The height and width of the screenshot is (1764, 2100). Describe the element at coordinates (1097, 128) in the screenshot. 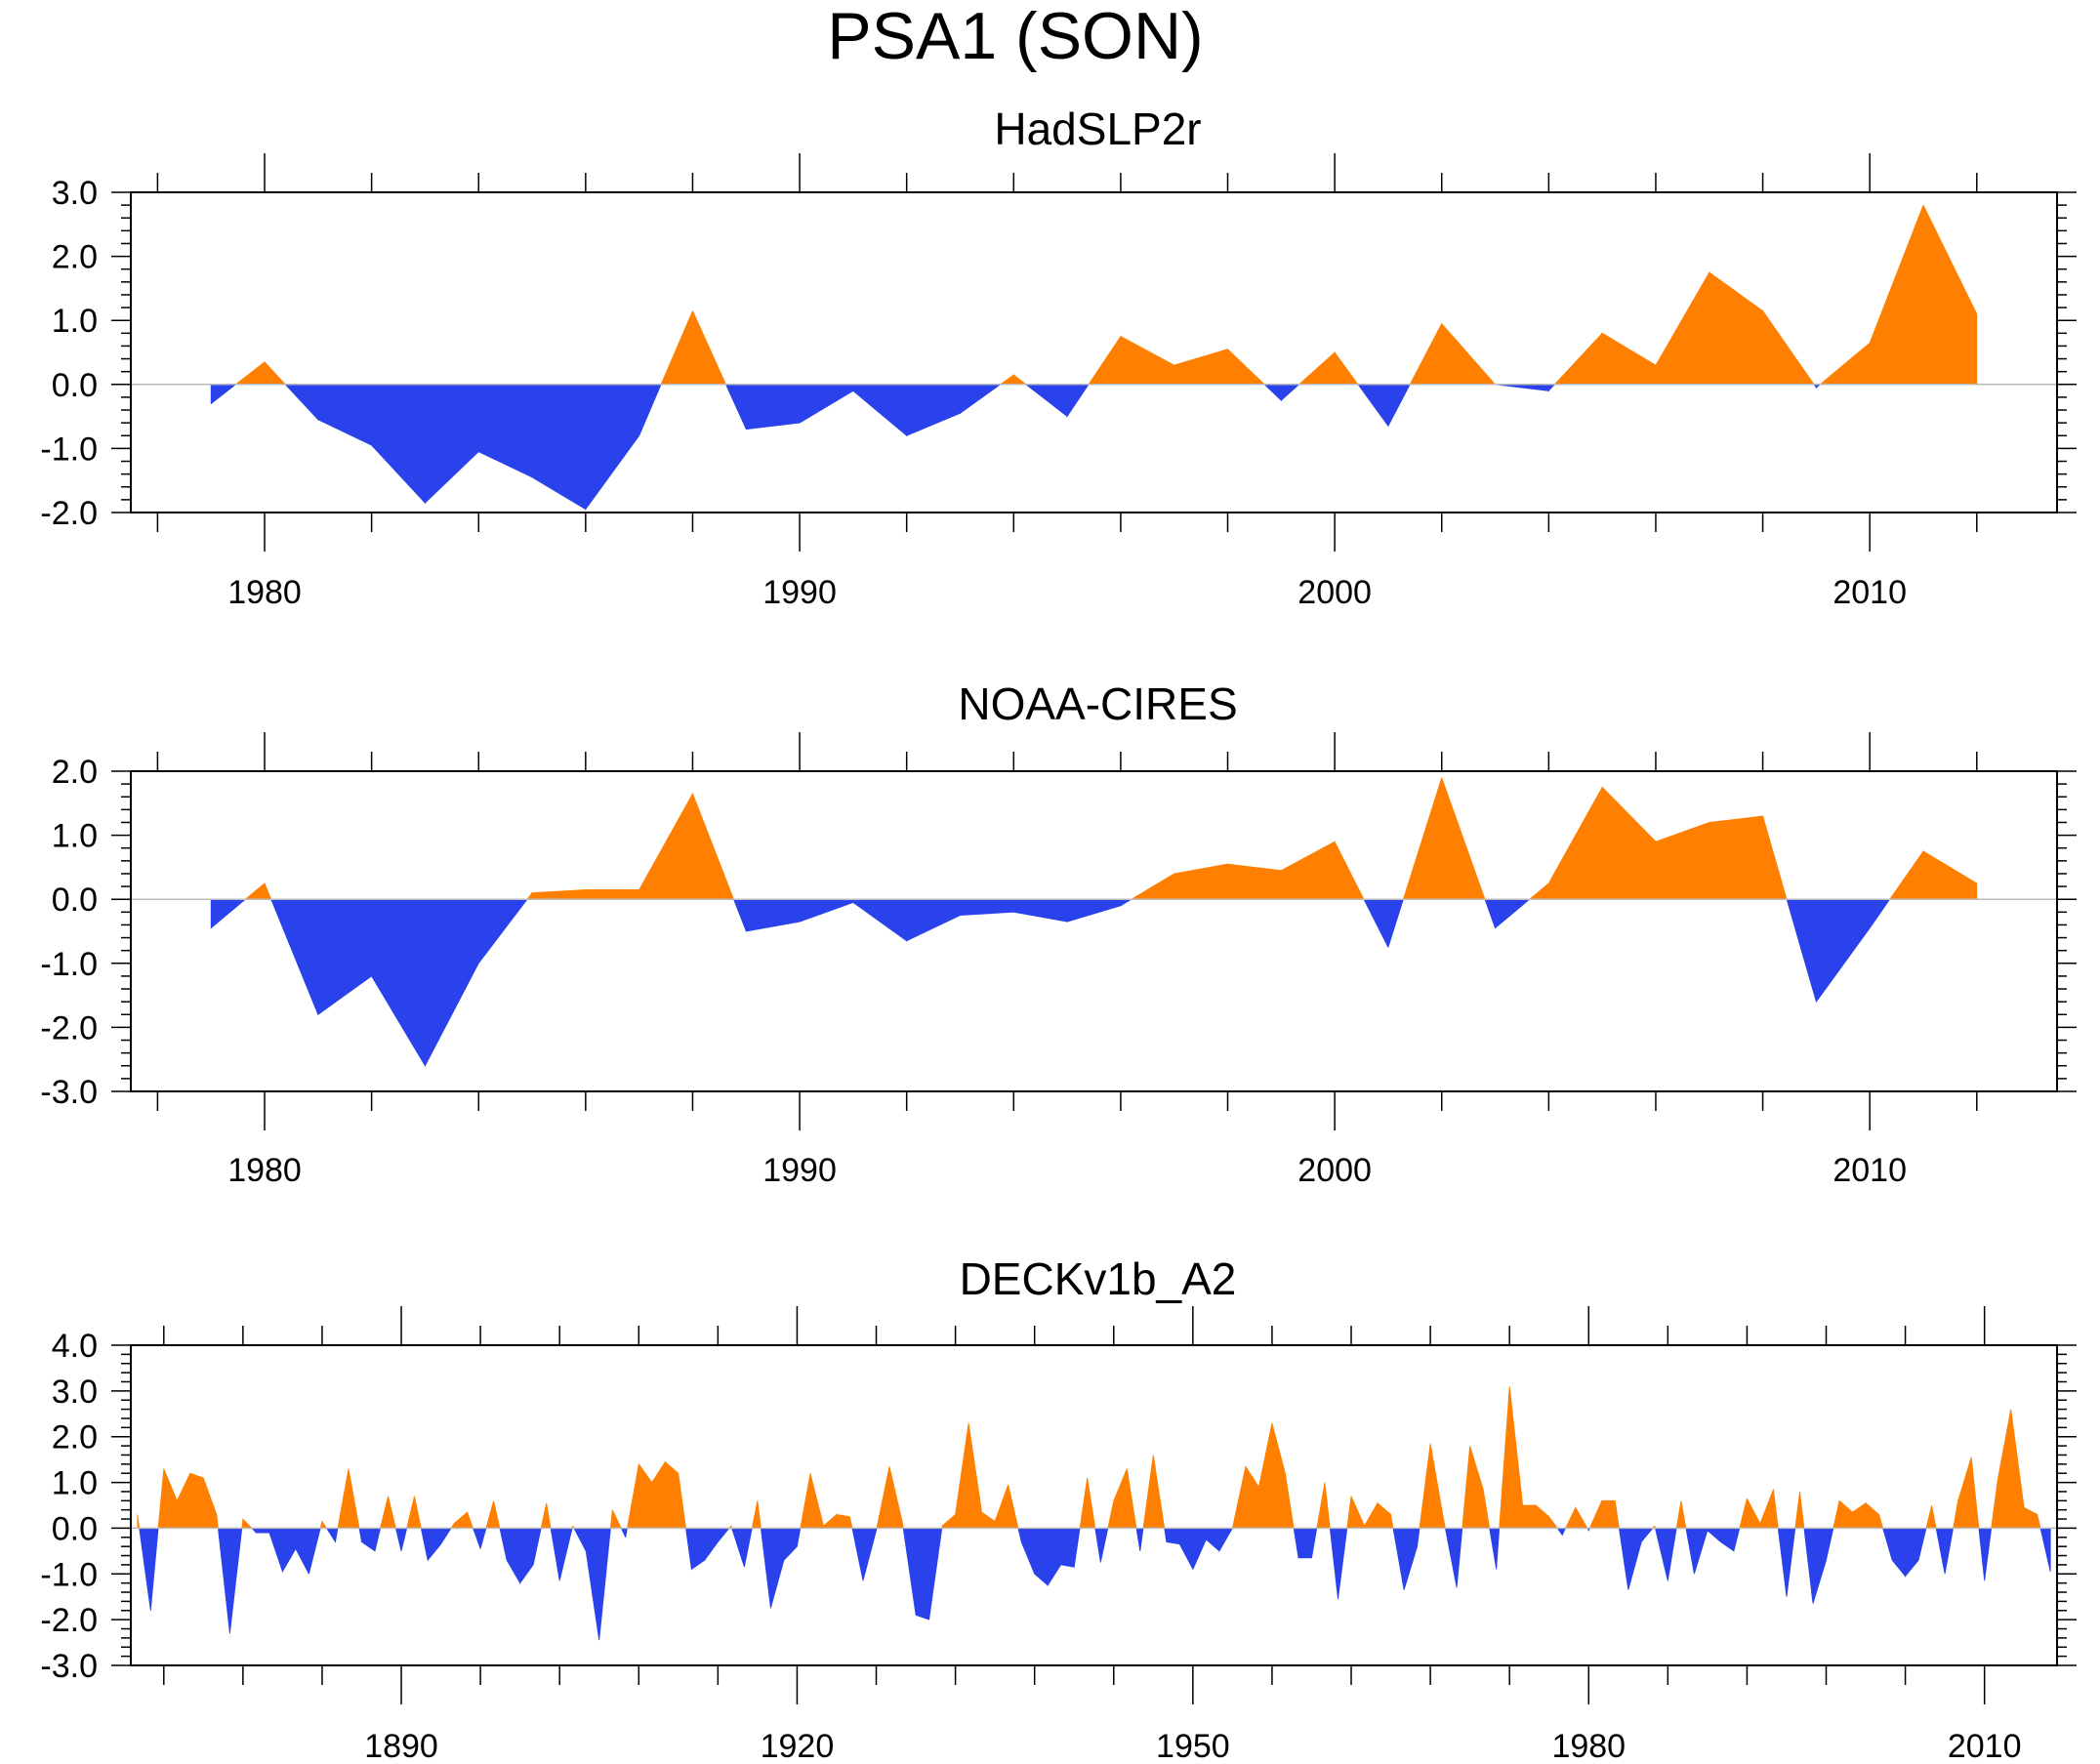

I see `chart-title: HadSLP2r` at that location.